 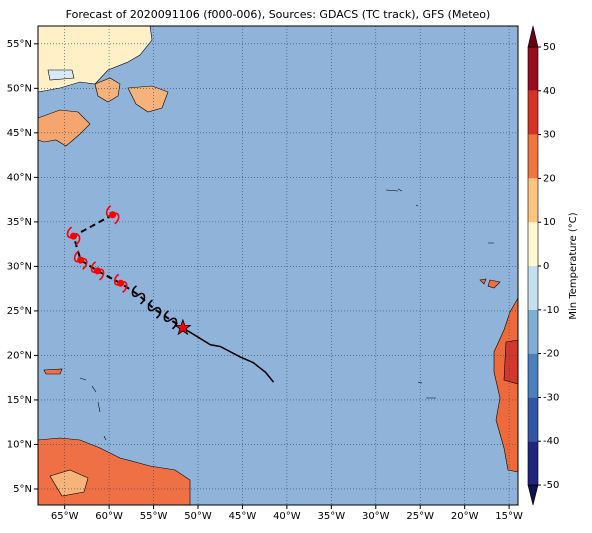 I want to click on y-tick-label: 25°N, so click(x=19, y=311).